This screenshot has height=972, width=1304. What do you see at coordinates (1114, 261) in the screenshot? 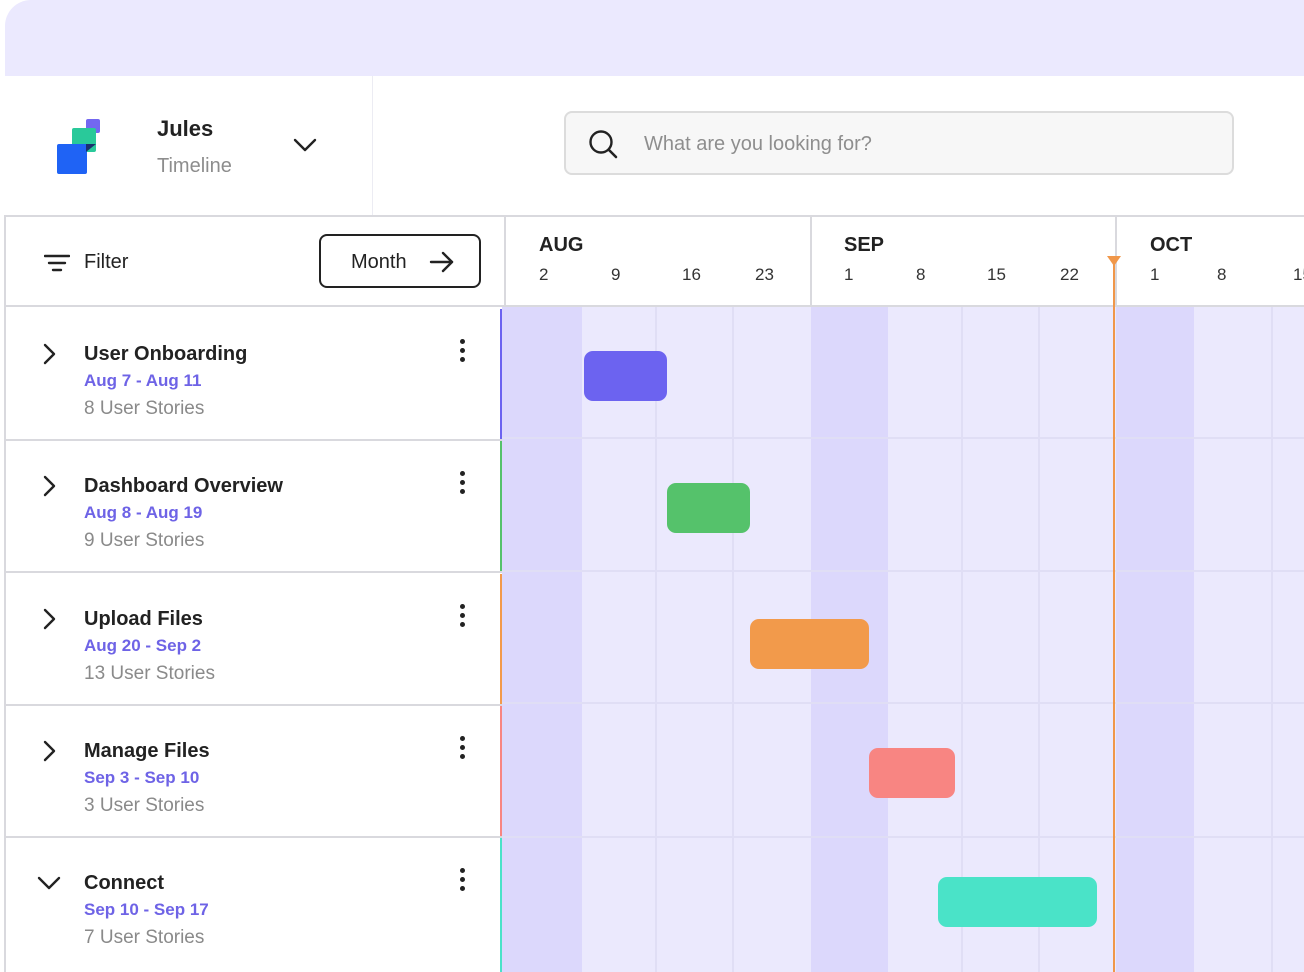
I see `today-marker-icon` at bounding box center [1114, 261].